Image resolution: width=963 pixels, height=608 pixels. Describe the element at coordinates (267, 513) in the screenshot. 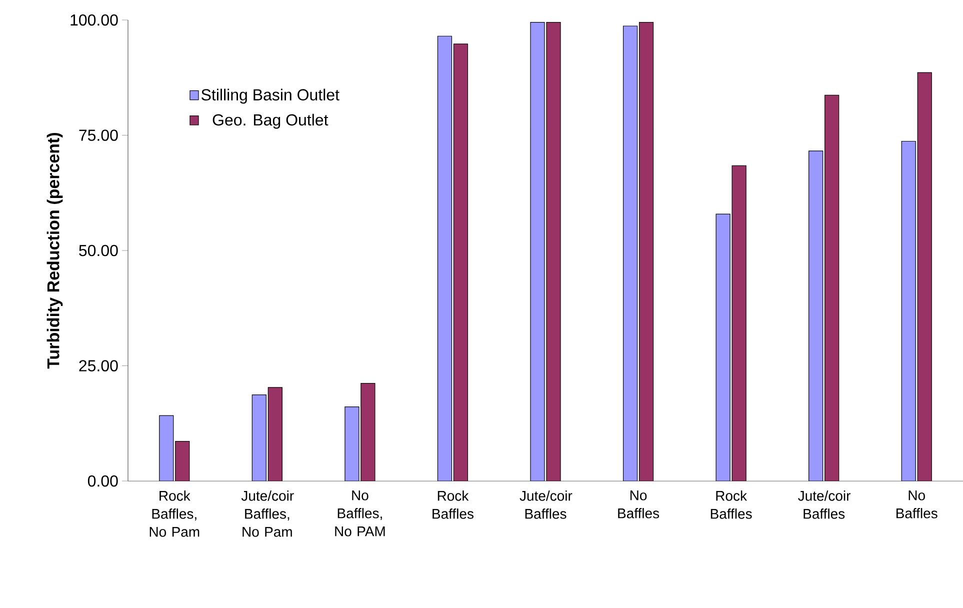

I see `x-tick-label: Jute/coir Baffles, No Pam` at that location.